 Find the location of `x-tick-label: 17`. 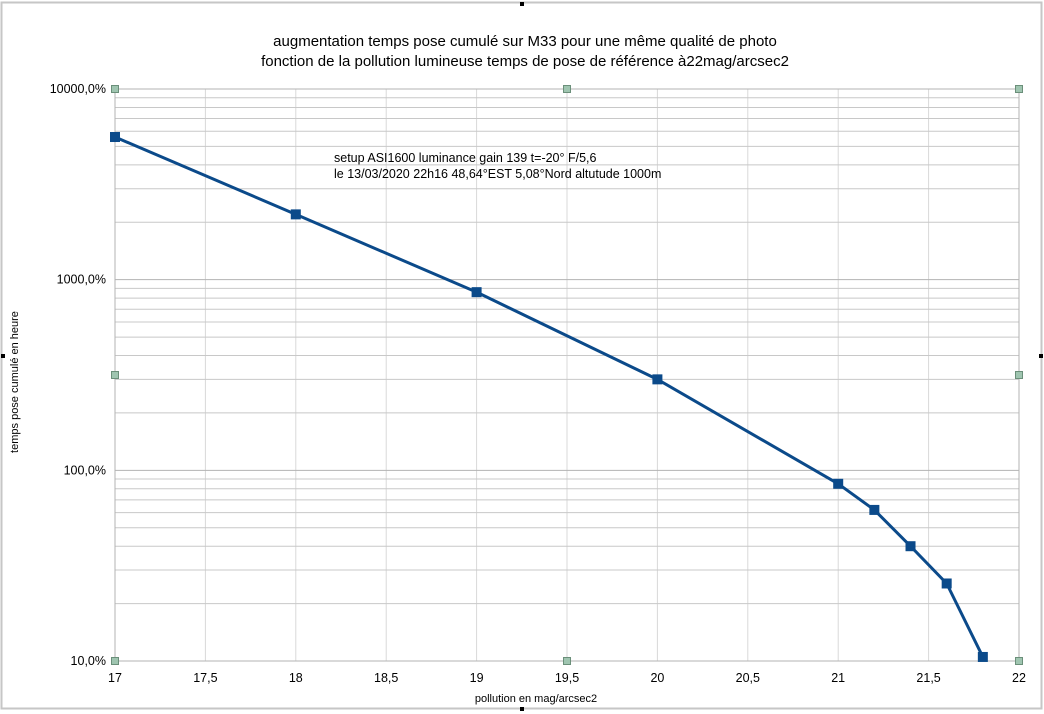

x-tick-label: 17 is located at coordinates (115, 678).